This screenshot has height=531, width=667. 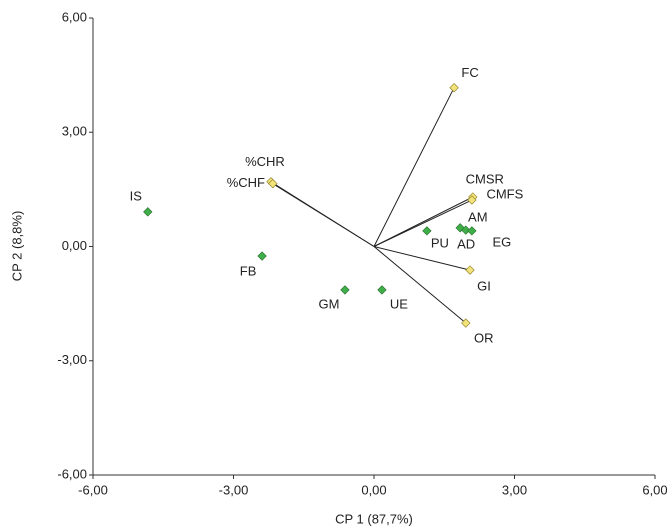 I want to click on score-label: FB, so click(x=248, y=270).